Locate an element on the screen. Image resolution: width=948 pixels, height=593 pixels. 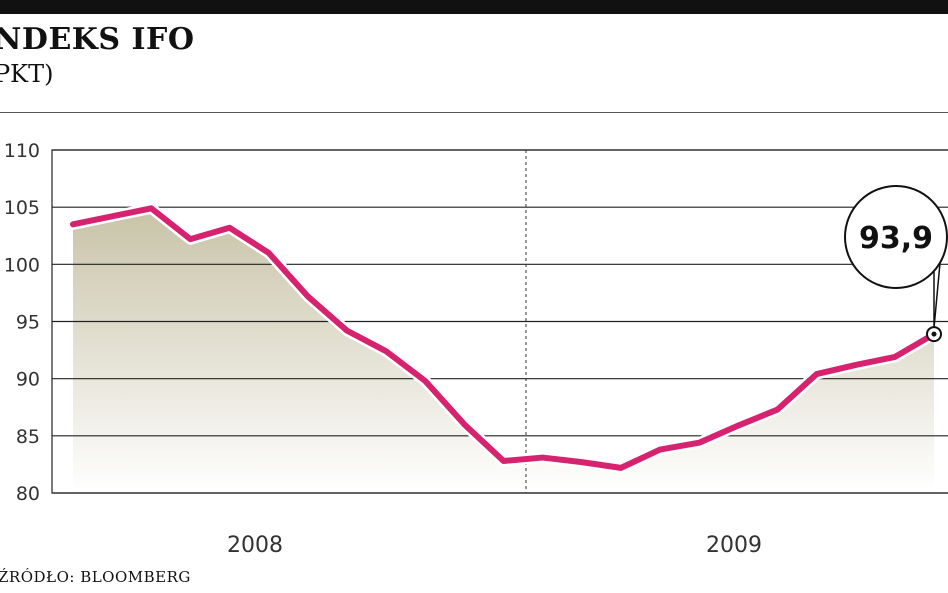
x-year-label: 2009 is located at coordinates (734, 545).